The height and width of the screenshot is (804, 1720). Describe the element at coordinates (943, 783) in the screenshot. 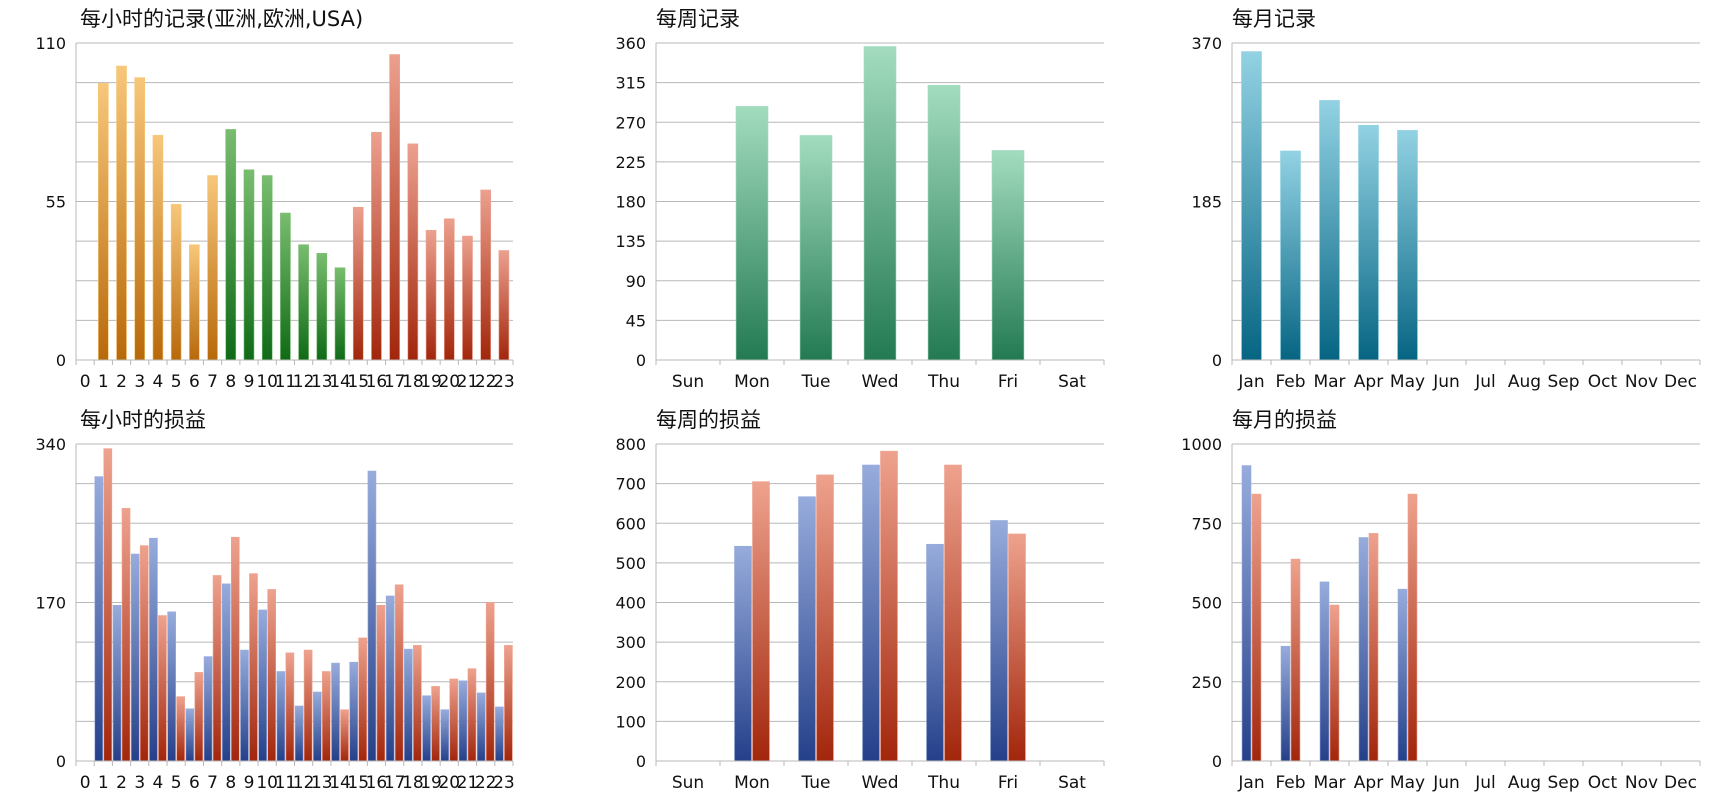

I see `x-tick-label: Thu` at that location.